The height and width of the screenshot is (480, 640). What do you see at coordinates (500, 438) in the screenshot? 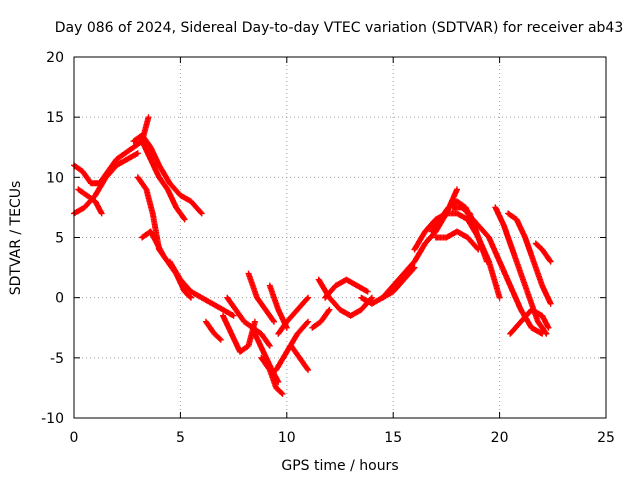
I see `x-tick-label: 20` at bounding box center [500, 438].